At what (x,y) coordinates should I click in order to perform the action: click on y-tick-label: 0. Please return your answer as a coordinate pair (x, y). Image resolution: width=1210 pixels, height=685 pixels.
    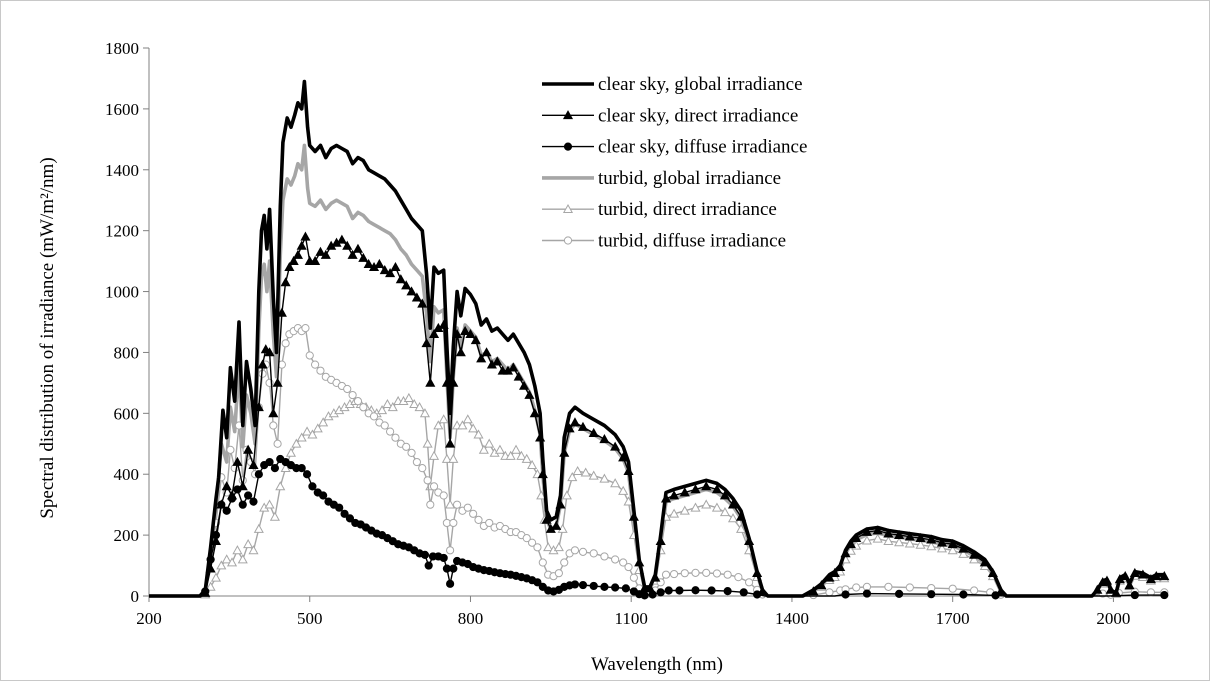
    Looking at the image, I should click on (135, 596).